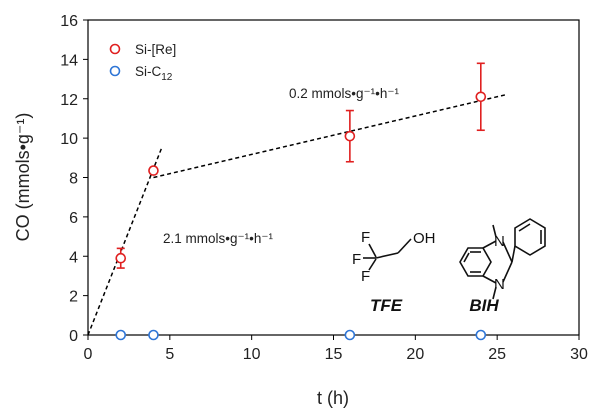  Describe the element at coordinates (73, 218) in the screenshot. I see `y-tick-label: 6` at that location.